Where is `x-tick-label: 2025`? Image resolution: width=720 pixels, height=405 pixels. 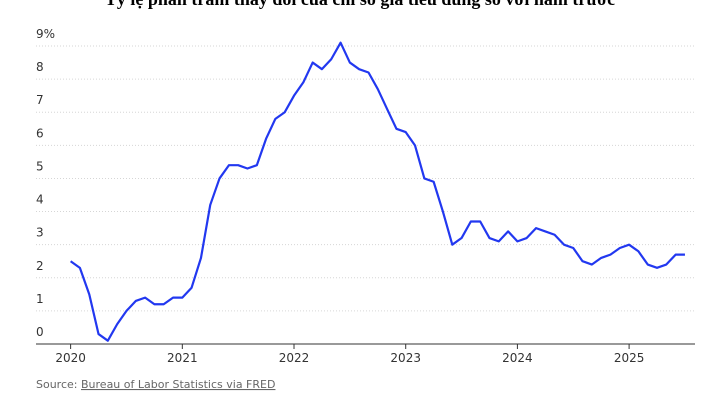
x-tick-label: 2025 is located at coordinates (629, 358).